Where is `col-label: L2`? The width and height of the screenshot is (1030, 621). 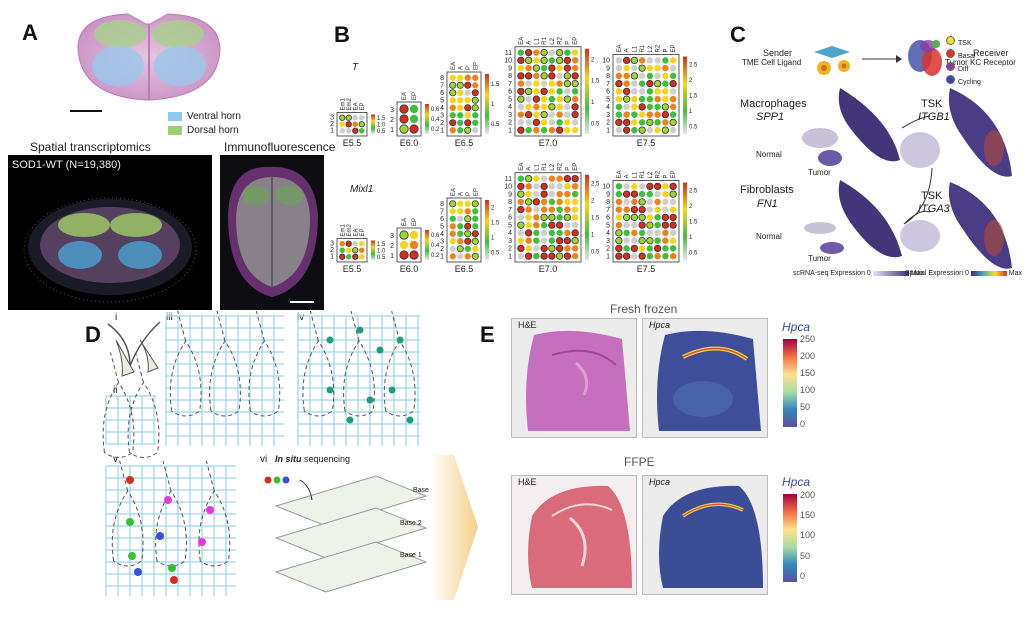 col-label: L2 is located at coordinates (553, 40).